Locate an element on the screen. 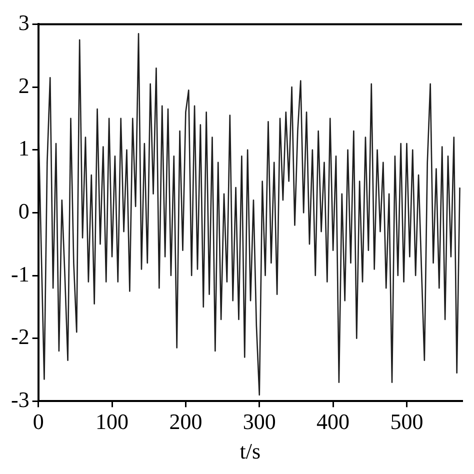 Image resolution: width=474 pixels, height=474 pixels. y-tick-label: -2 is located at coordinates (20, 337).